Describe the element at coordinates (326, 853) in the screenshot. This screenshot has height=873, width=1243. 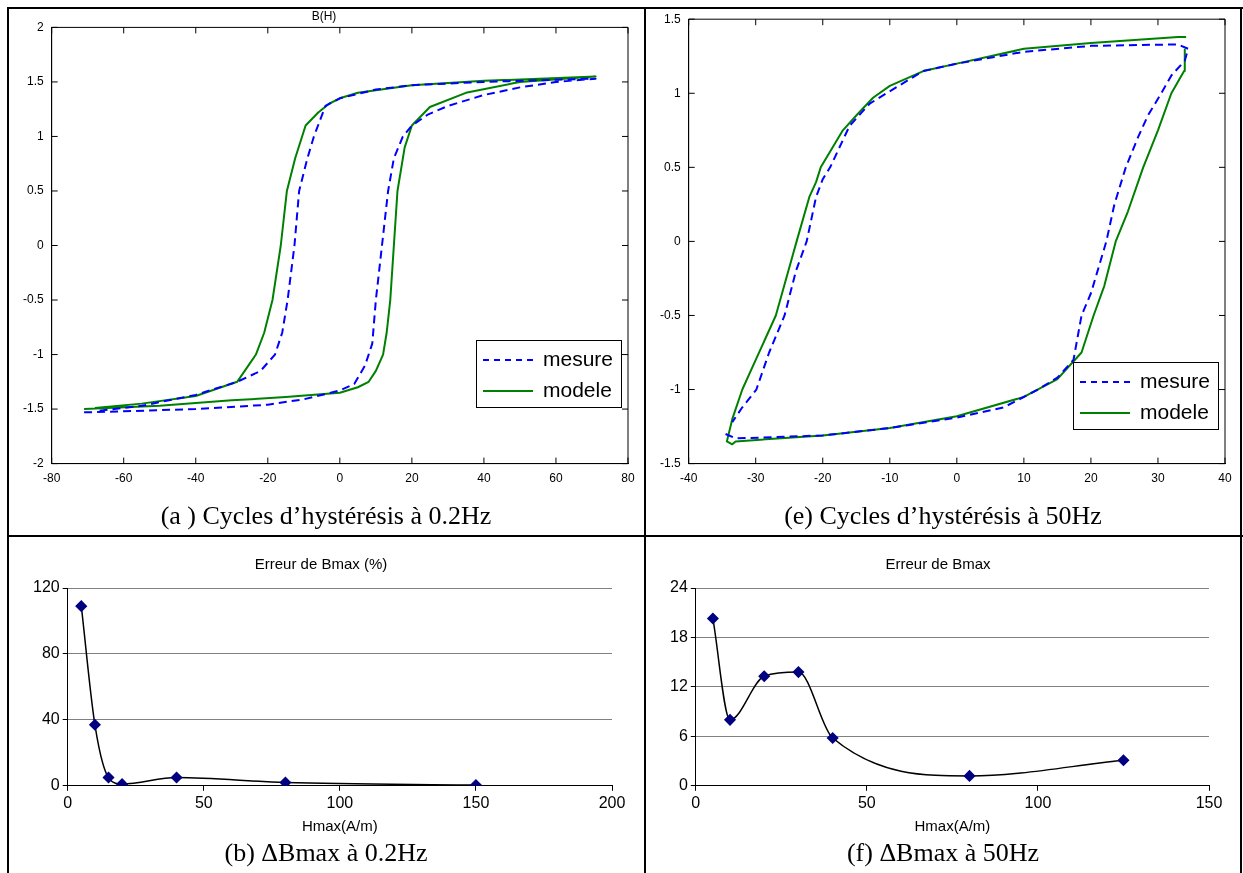
I see `text: (b) ΔBmax à 0.2Hz` at that location.